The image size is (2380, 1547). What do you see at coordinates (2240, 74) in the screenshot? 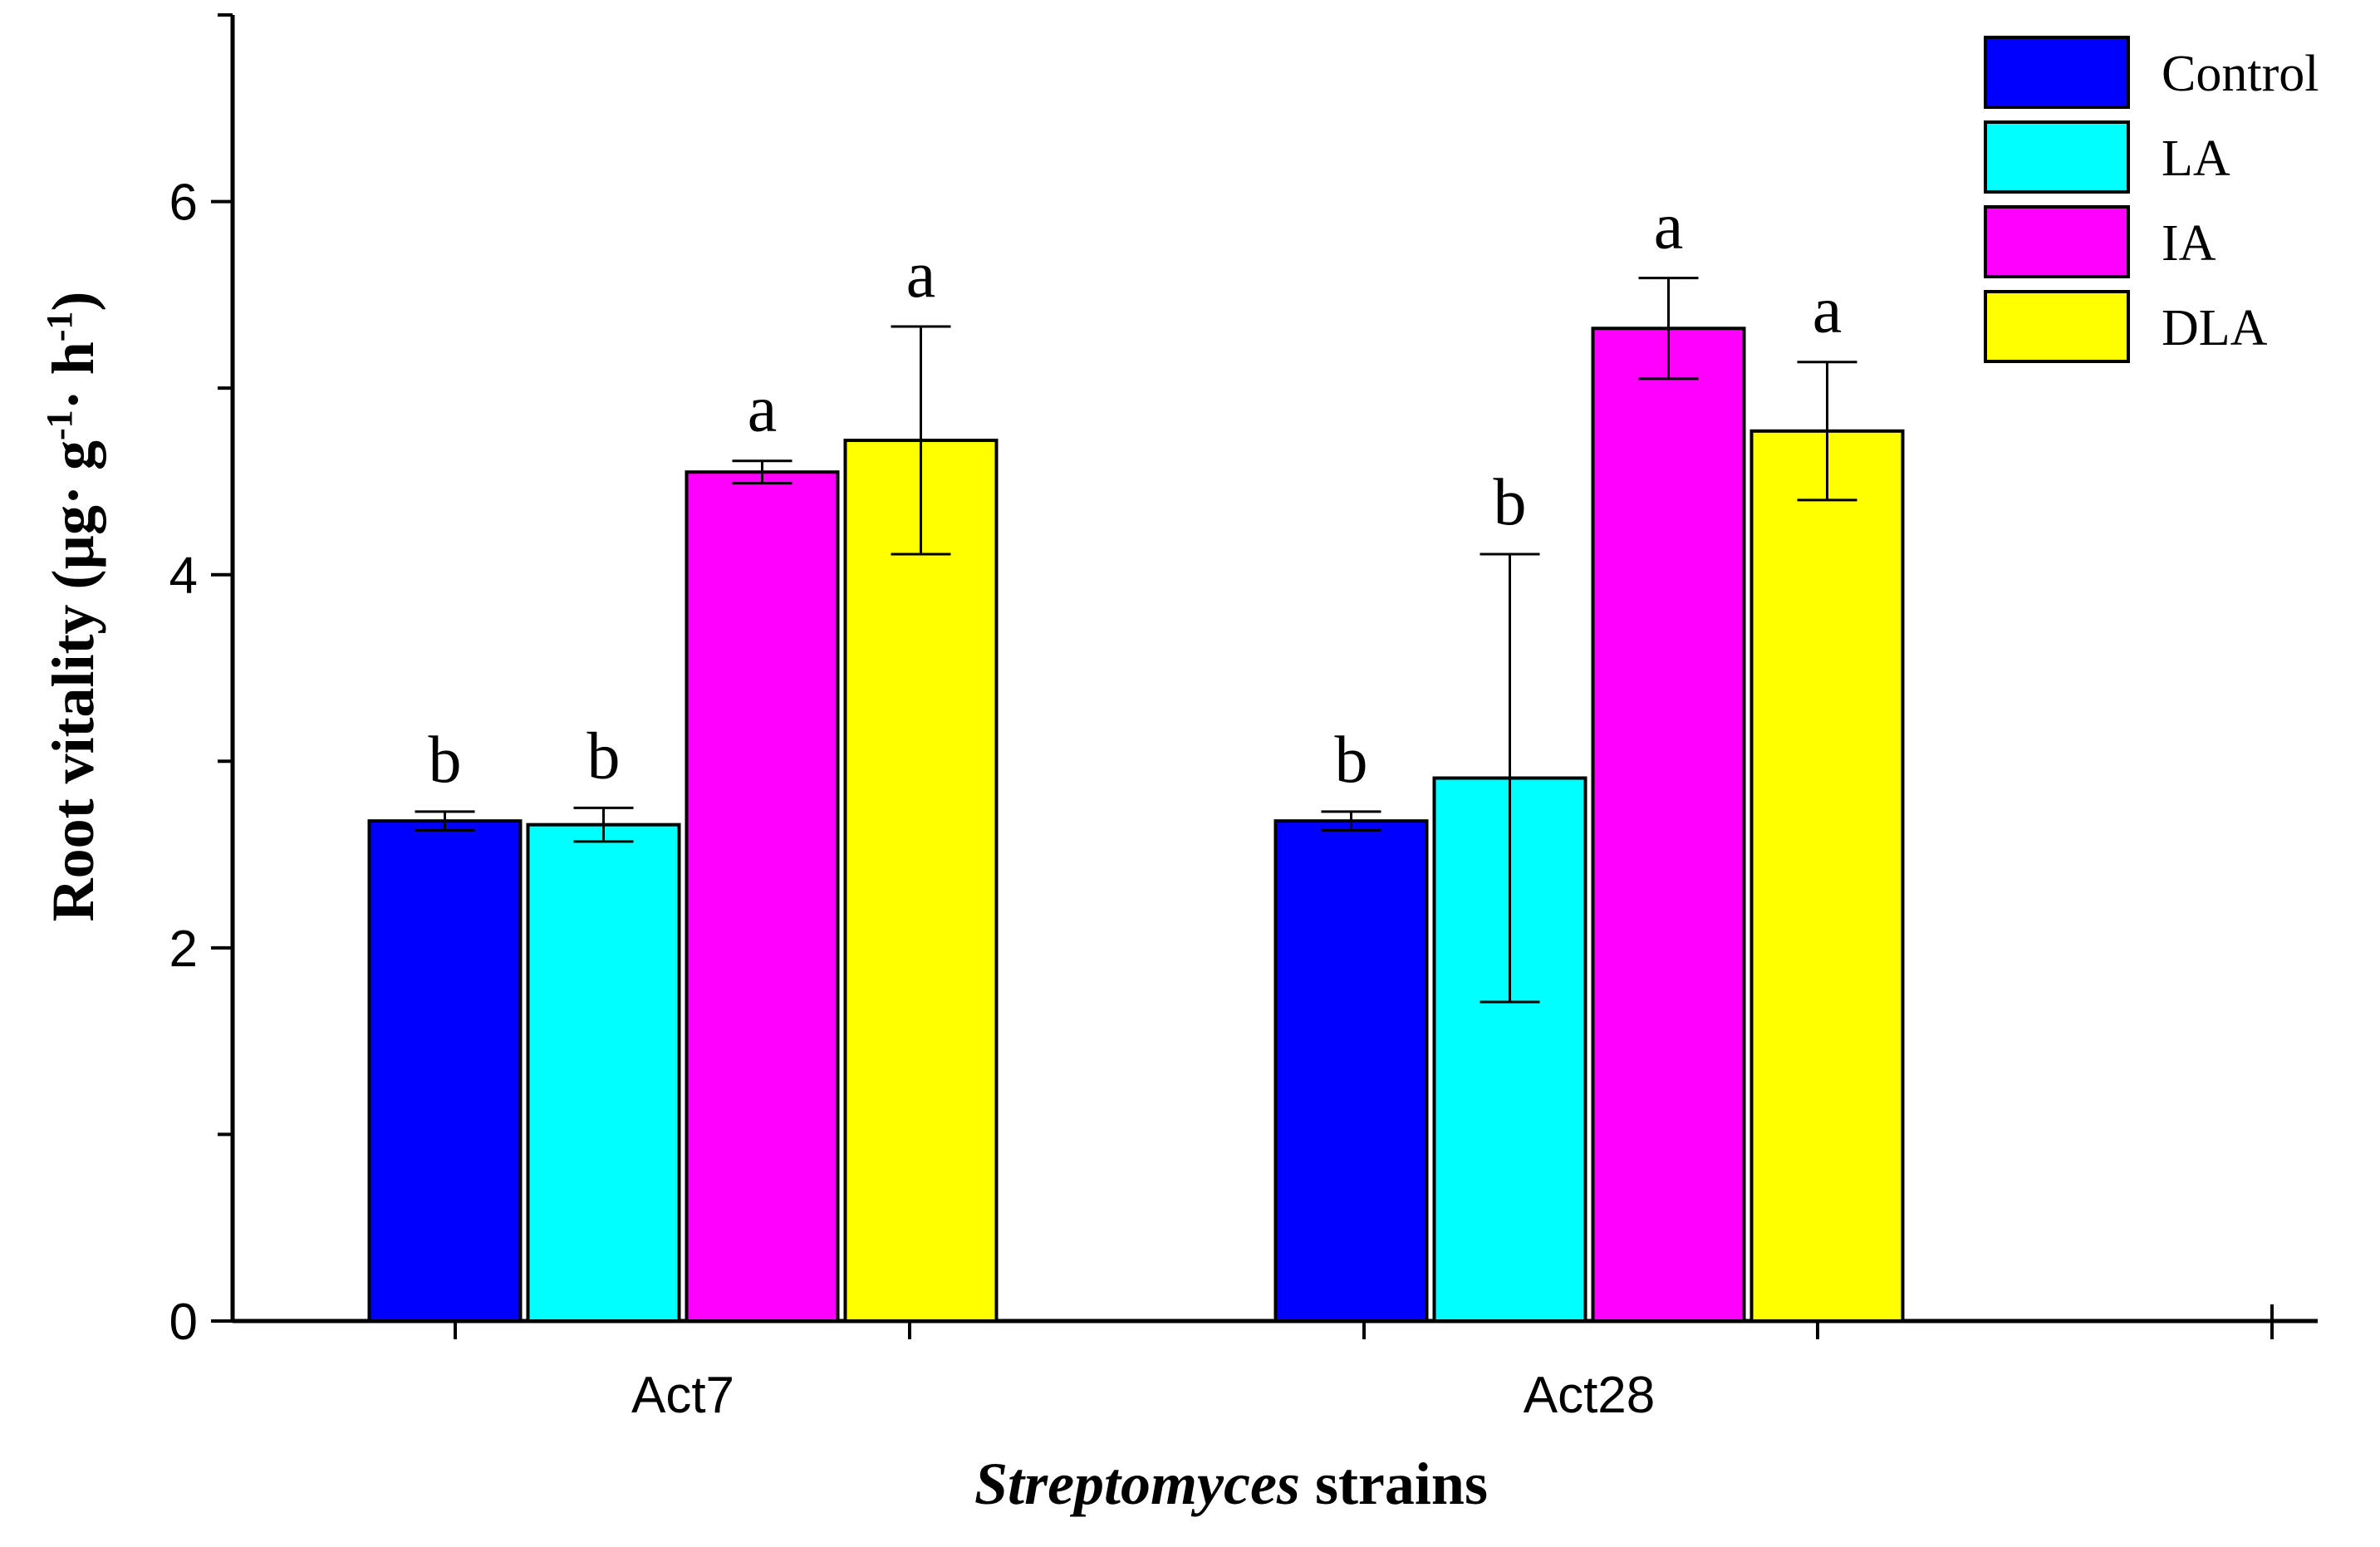
I see `legend-label: Control` at bounding box center [2240, 74].